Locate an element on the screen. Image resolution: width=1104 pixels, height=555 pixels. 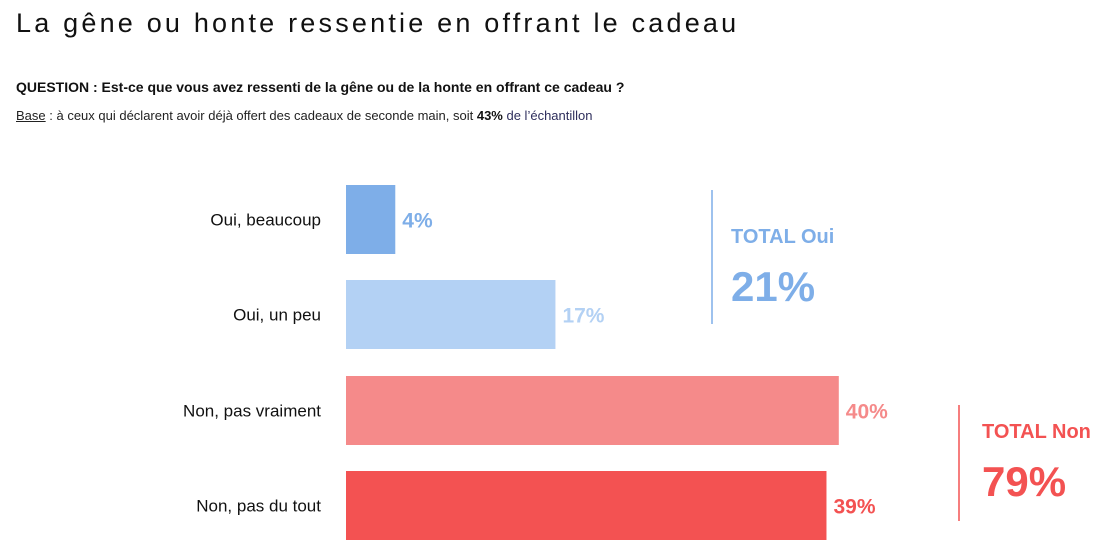
category-label: Oui, un peu is located at coordinates (277, 315).